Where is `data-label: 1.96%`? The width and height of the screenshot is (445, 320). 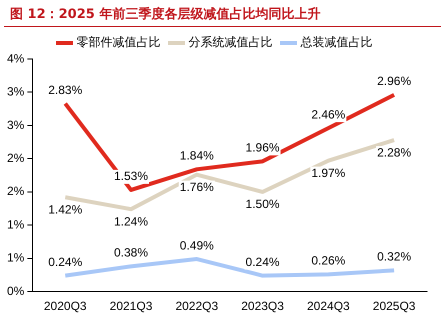 data-label: 1.96% is located at coordinates (263, 147).